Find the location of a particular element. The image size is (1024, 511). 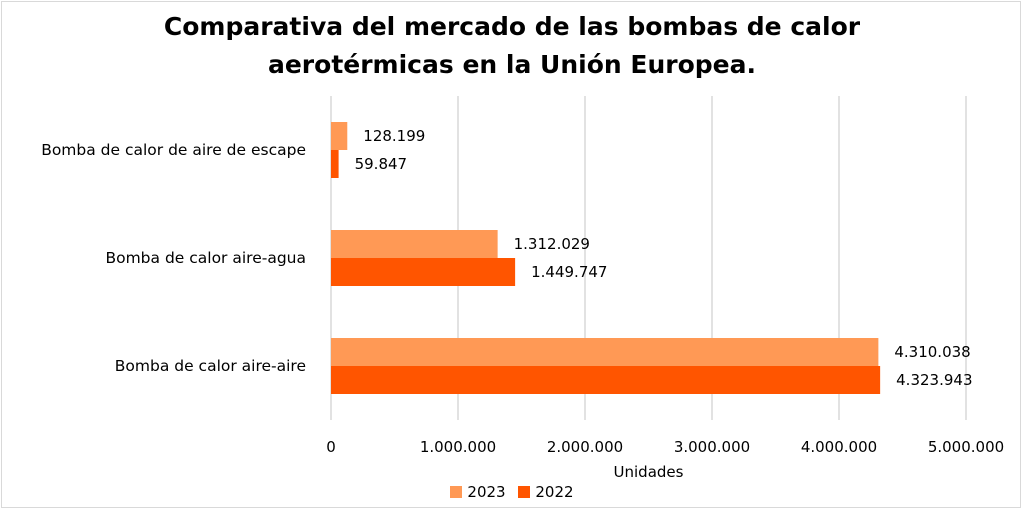

x-axis-title: Unidades is located at coordinates (649, 472).